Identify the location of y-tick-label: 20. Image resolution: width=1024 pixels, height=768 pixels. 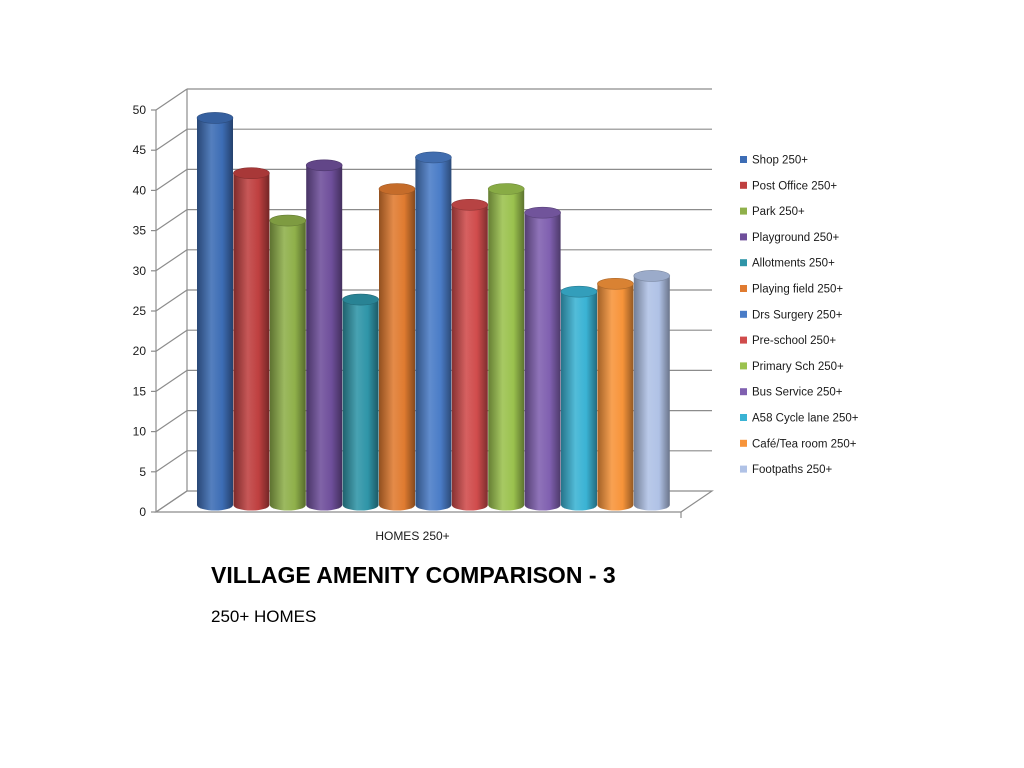
(140, 351).